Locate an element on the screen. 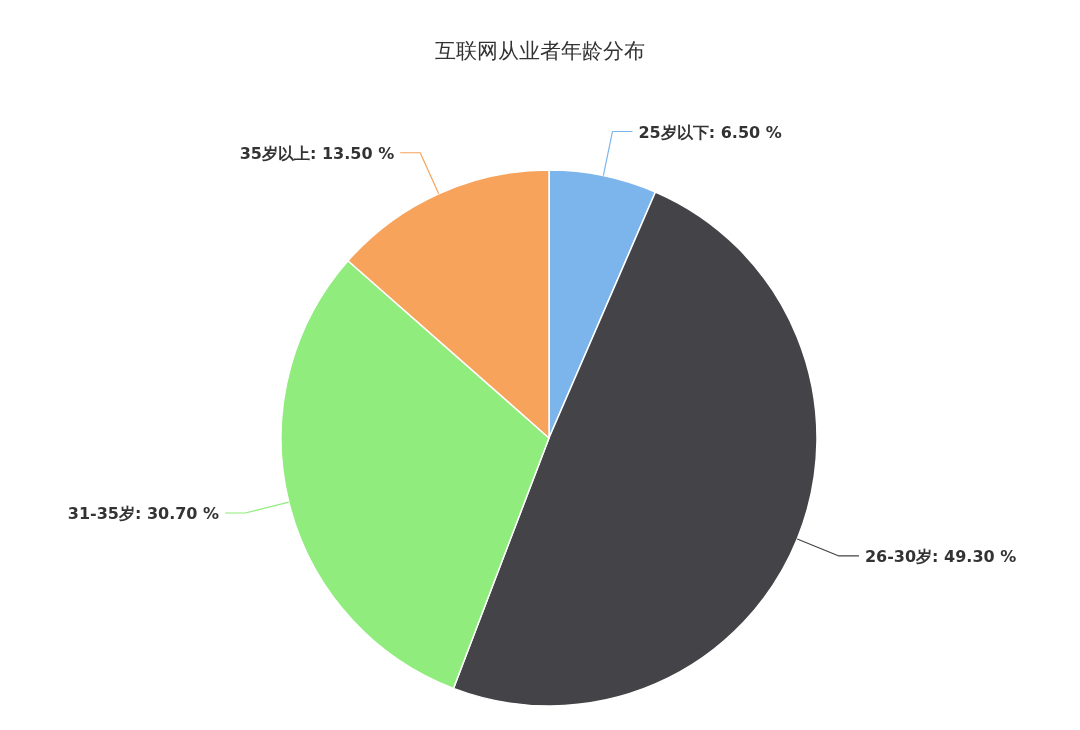 Image resolution: width=1080 pixels, height=730 pixels. data-label: : 30.70 % is located at coordinates (177, 513).